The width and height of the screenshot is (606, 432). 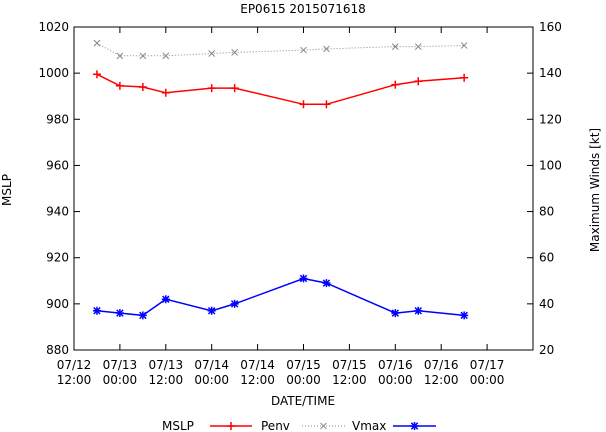 I want to click on y-tick-label: 920, so click(x=57, y=258).